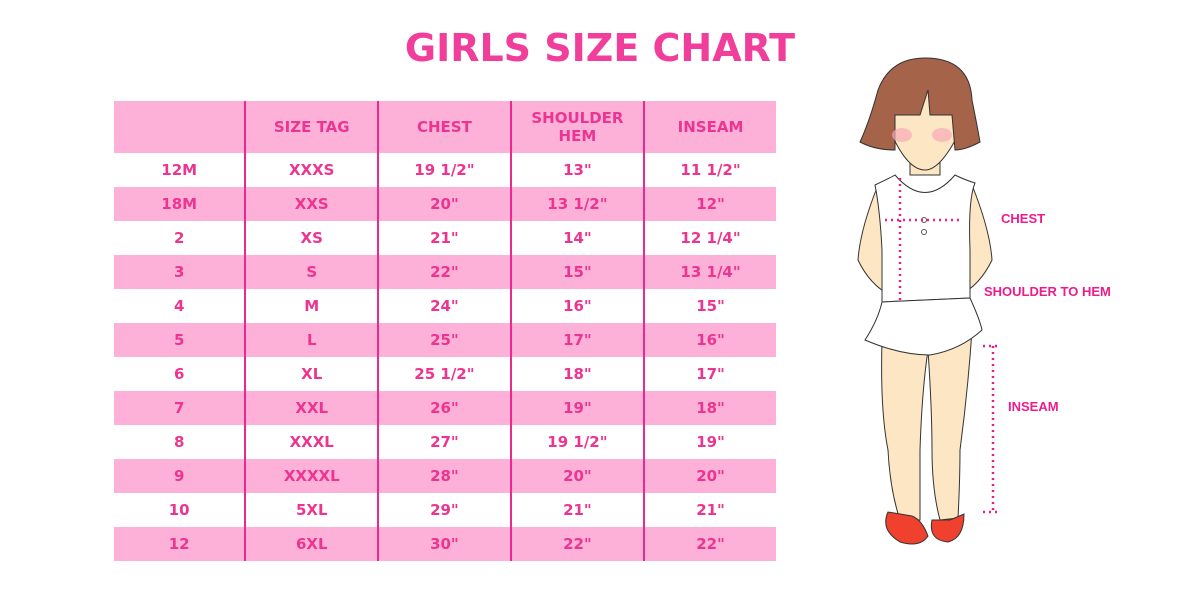 The image size is (1200, 600). Describe the element at coordinates (709, 204) in the screenshot. I see `table-cell: 12"` at that location.